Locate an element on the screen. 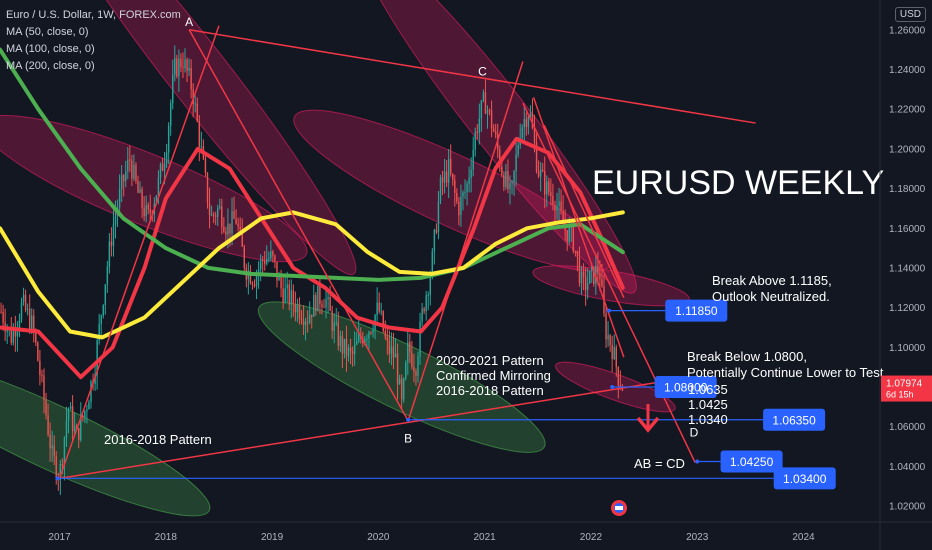 The width and height of the screenshot is (932, 550). symbol-title: Euro / U.S. Dollar, 1W, FOREX.com is located at coordinates (93, 15).